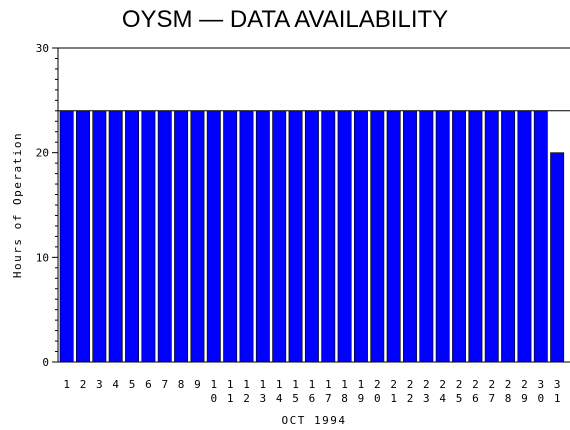 This screenshot has width=570, height=430. I want to click on x-tick-label: 2, so click(83, 384).